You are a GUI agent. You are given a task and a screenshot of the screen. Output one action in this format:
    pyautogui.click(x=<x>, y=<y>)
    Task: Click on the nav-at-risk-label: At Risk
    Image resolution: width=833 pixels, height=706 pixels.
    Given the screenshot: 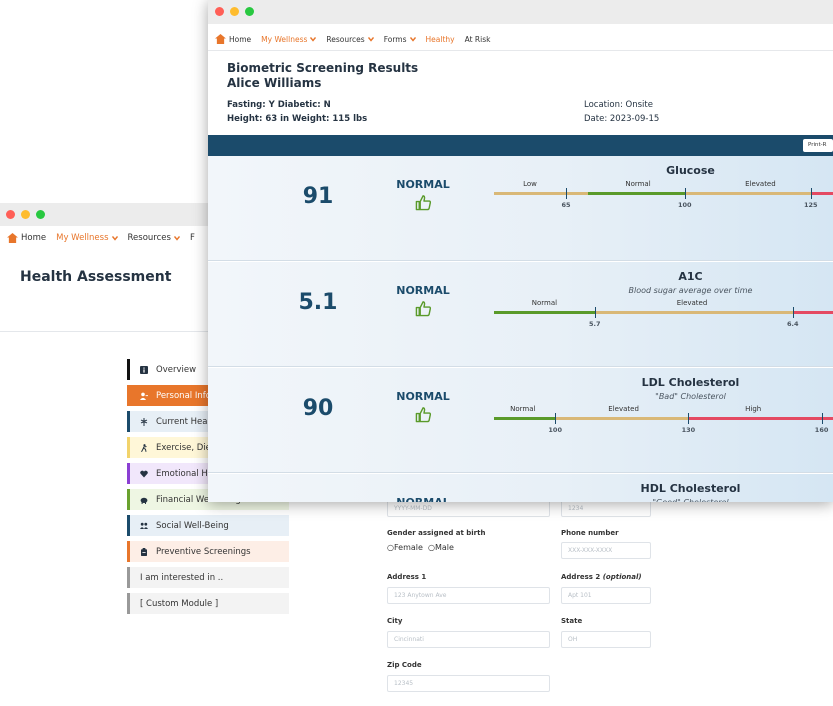 What is the action you would take?
    pyautogui.click(x=477, y=39)
    